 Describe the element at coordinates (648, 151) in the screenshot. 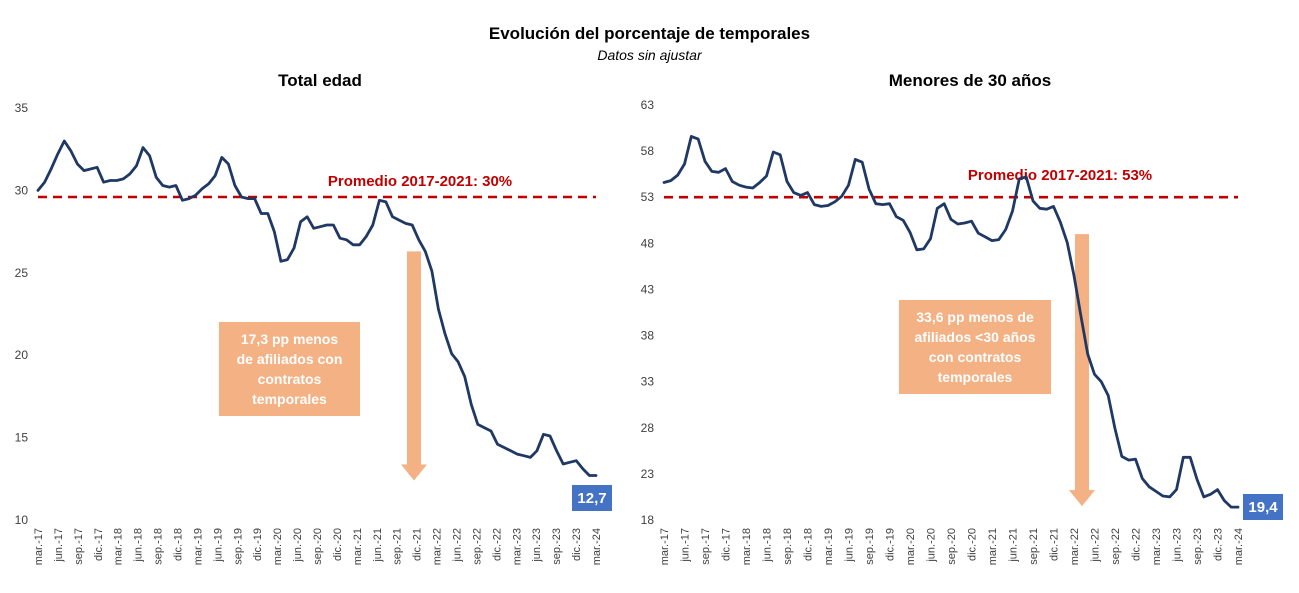

I see `y-tick-label: 58` at that location.